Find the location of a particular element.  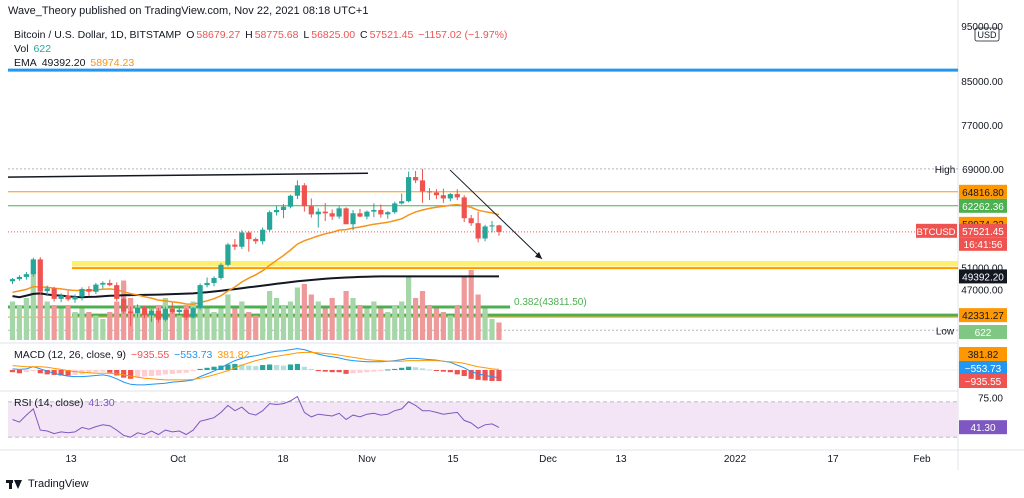

upper-trendline is located at coordinates (188, 175).